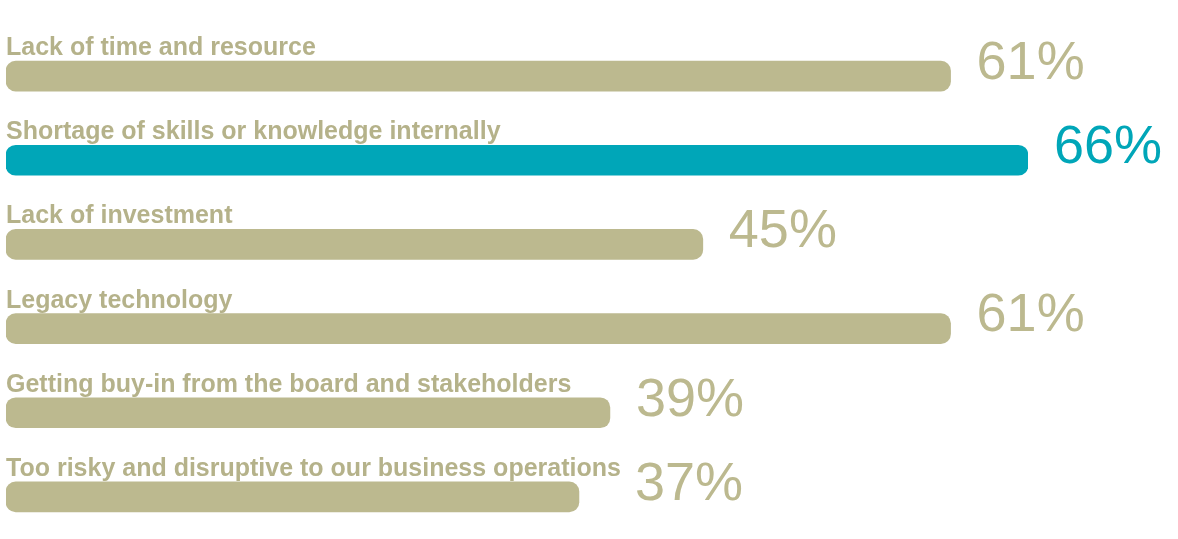 The height and width of the screenshot is (539, 1178). Describe the element at coordinates (119, 298) in the screenshot. I see `y-tick-label: Legacy technology` at that location.